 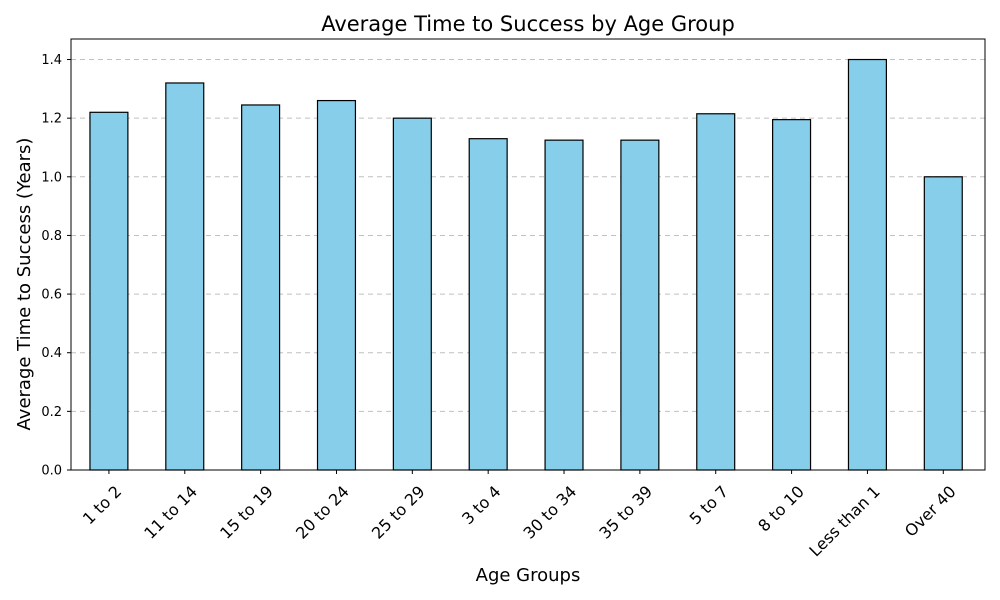 What do you see at coordinates (322, 512) in the screenshot?
I see `x-tick-label: 20 to 24` at bounding box center [322, 512].